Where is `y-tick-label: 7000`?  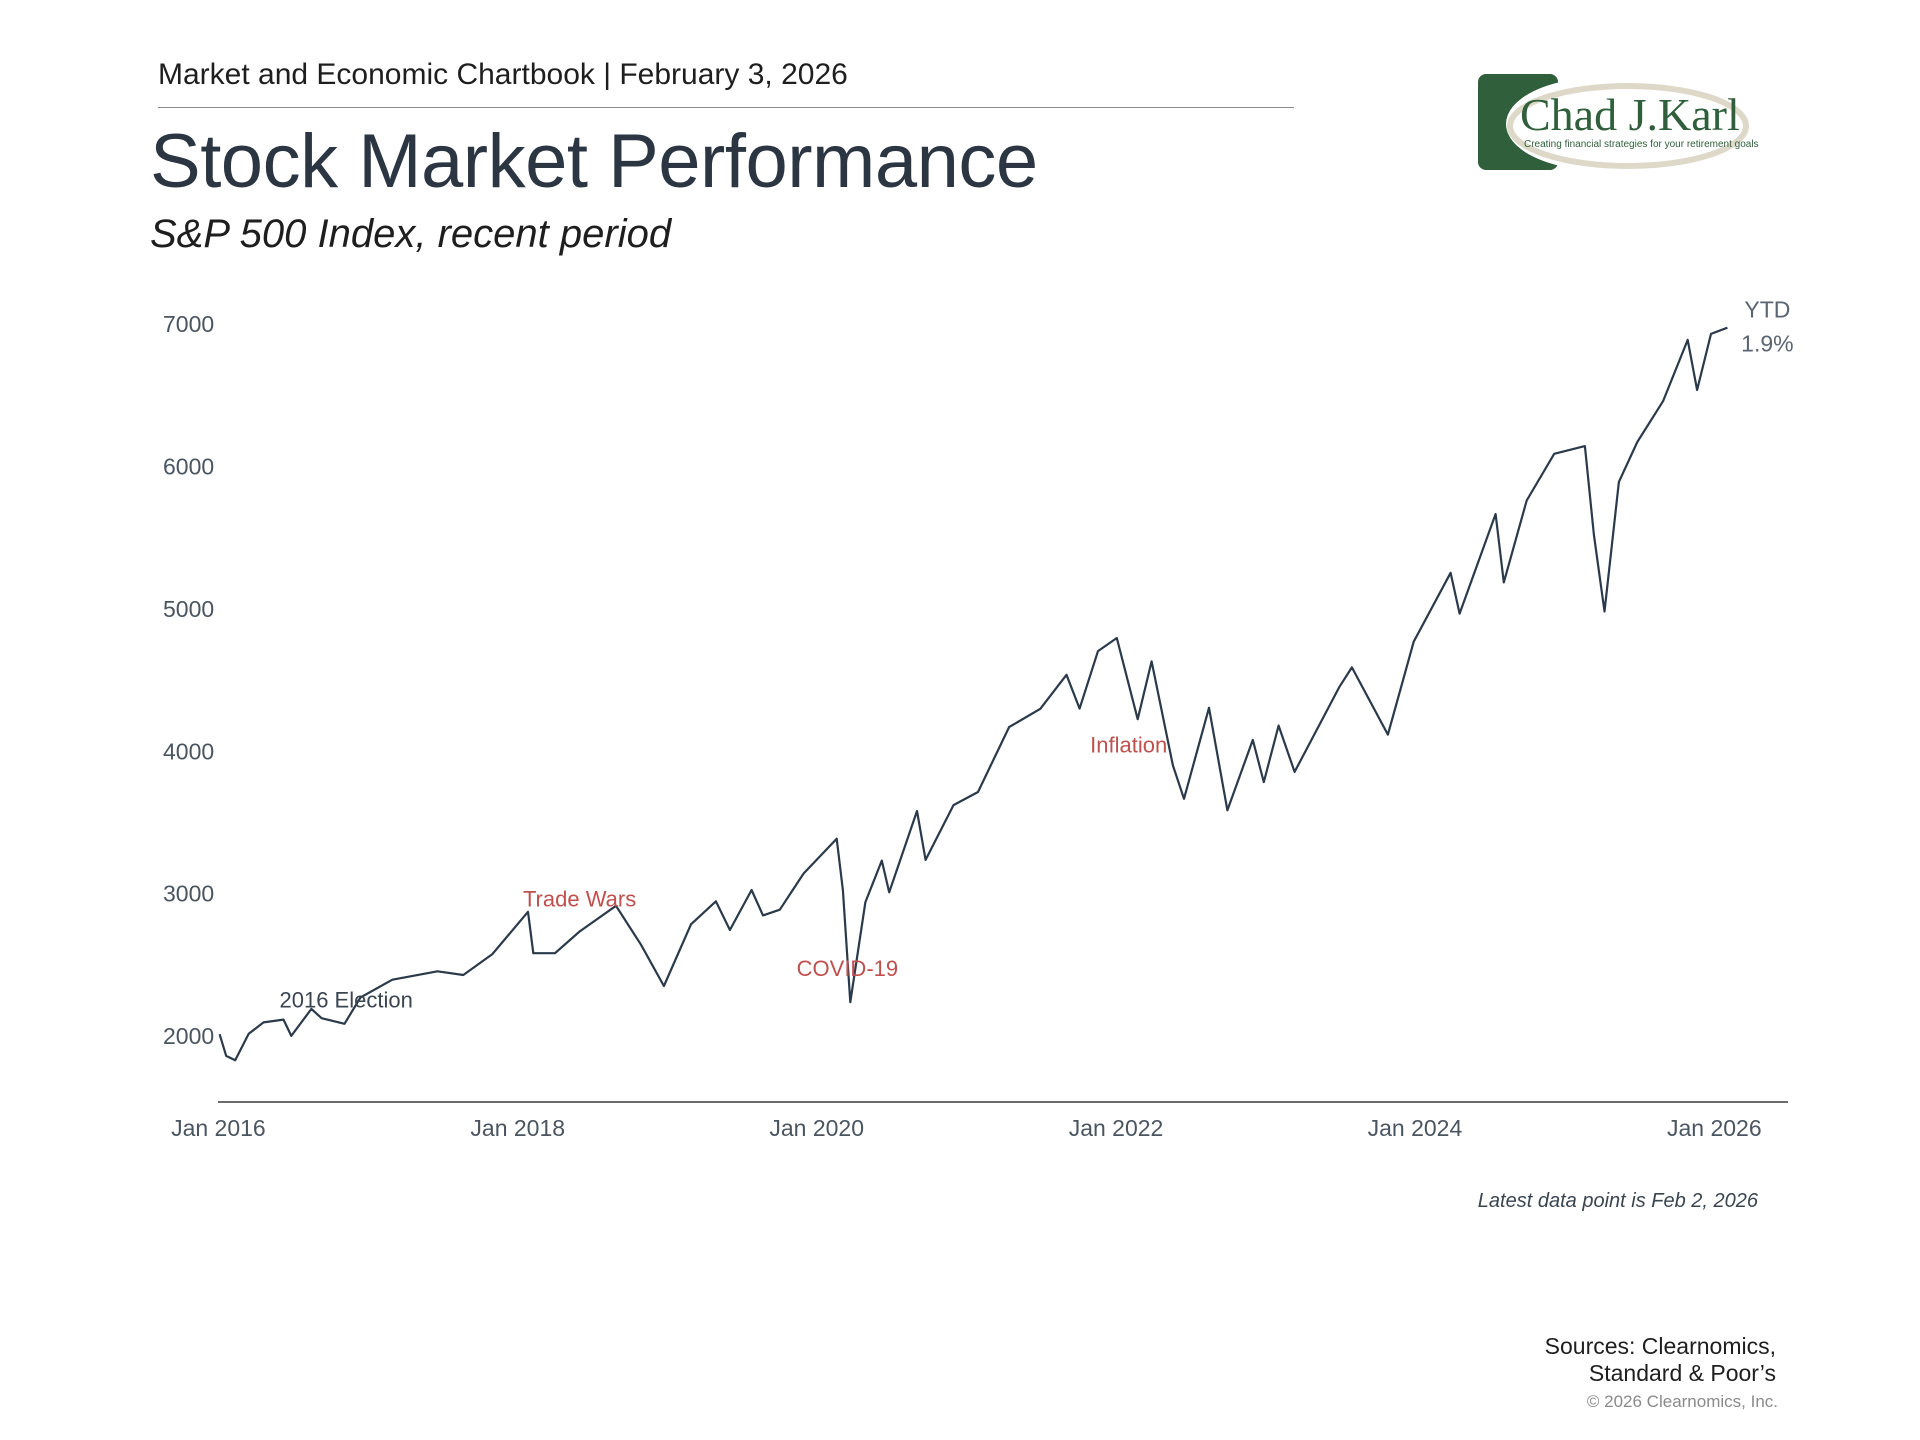 y-tick-label: 7000 is located at coordinates (188, 324).